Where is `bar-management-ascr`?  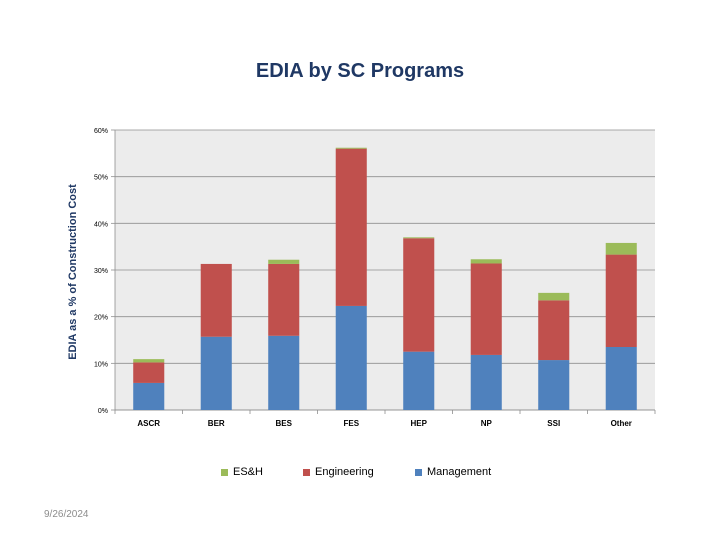 bar-management-ascr is located at coordinates (149, 396).